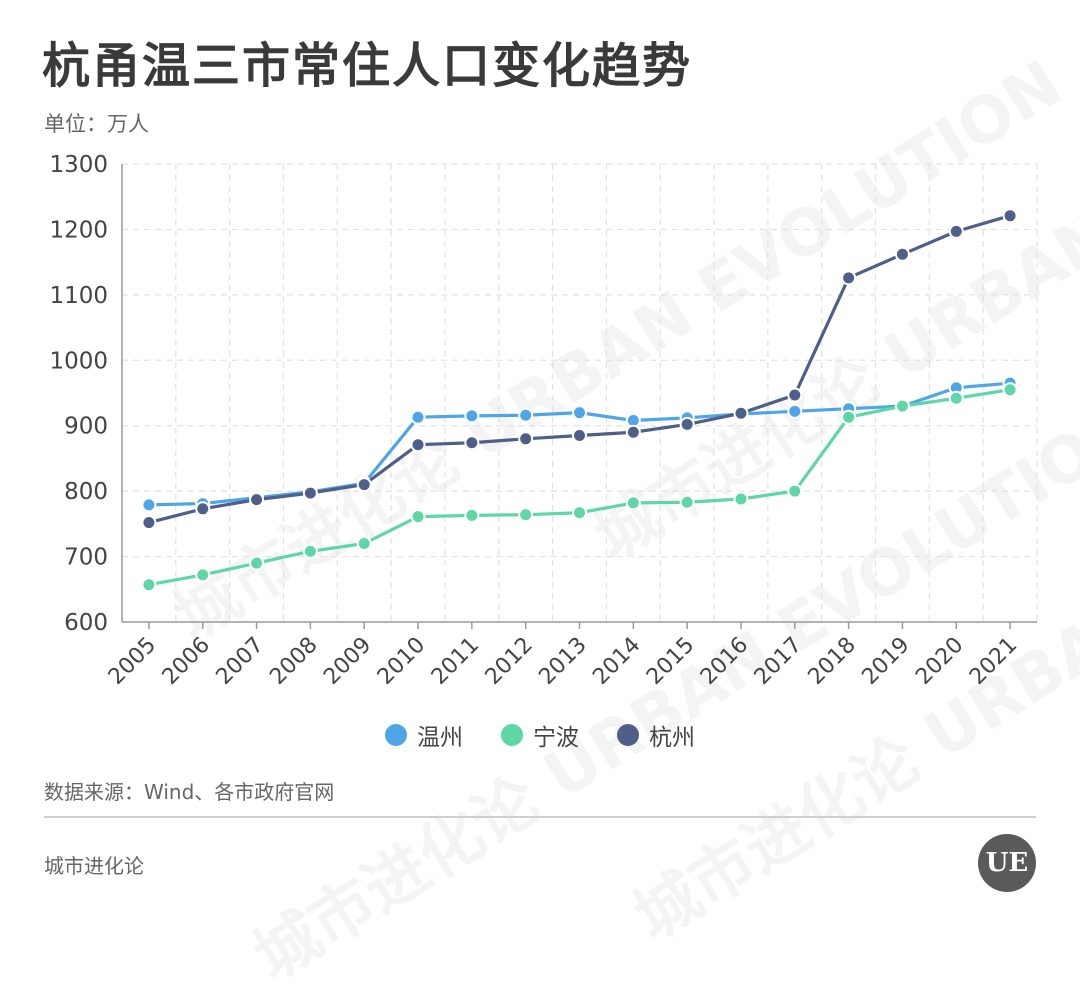 The image size is (1080, 998). What do you see at coordinates (240, 661) in the screenshot?
I see `x-tick-label: 2007` at bounding box center [240, 661].